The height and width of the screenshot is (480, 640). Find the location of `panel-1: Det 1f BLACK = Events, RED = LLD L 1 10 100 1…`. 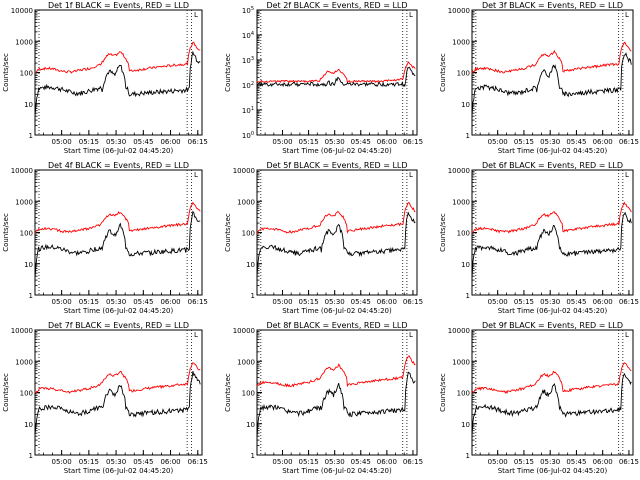

panel-1: Det 1f BLACK = Events, RED = LLD L 1 10 100 1… is located at coordinates (105, 78).